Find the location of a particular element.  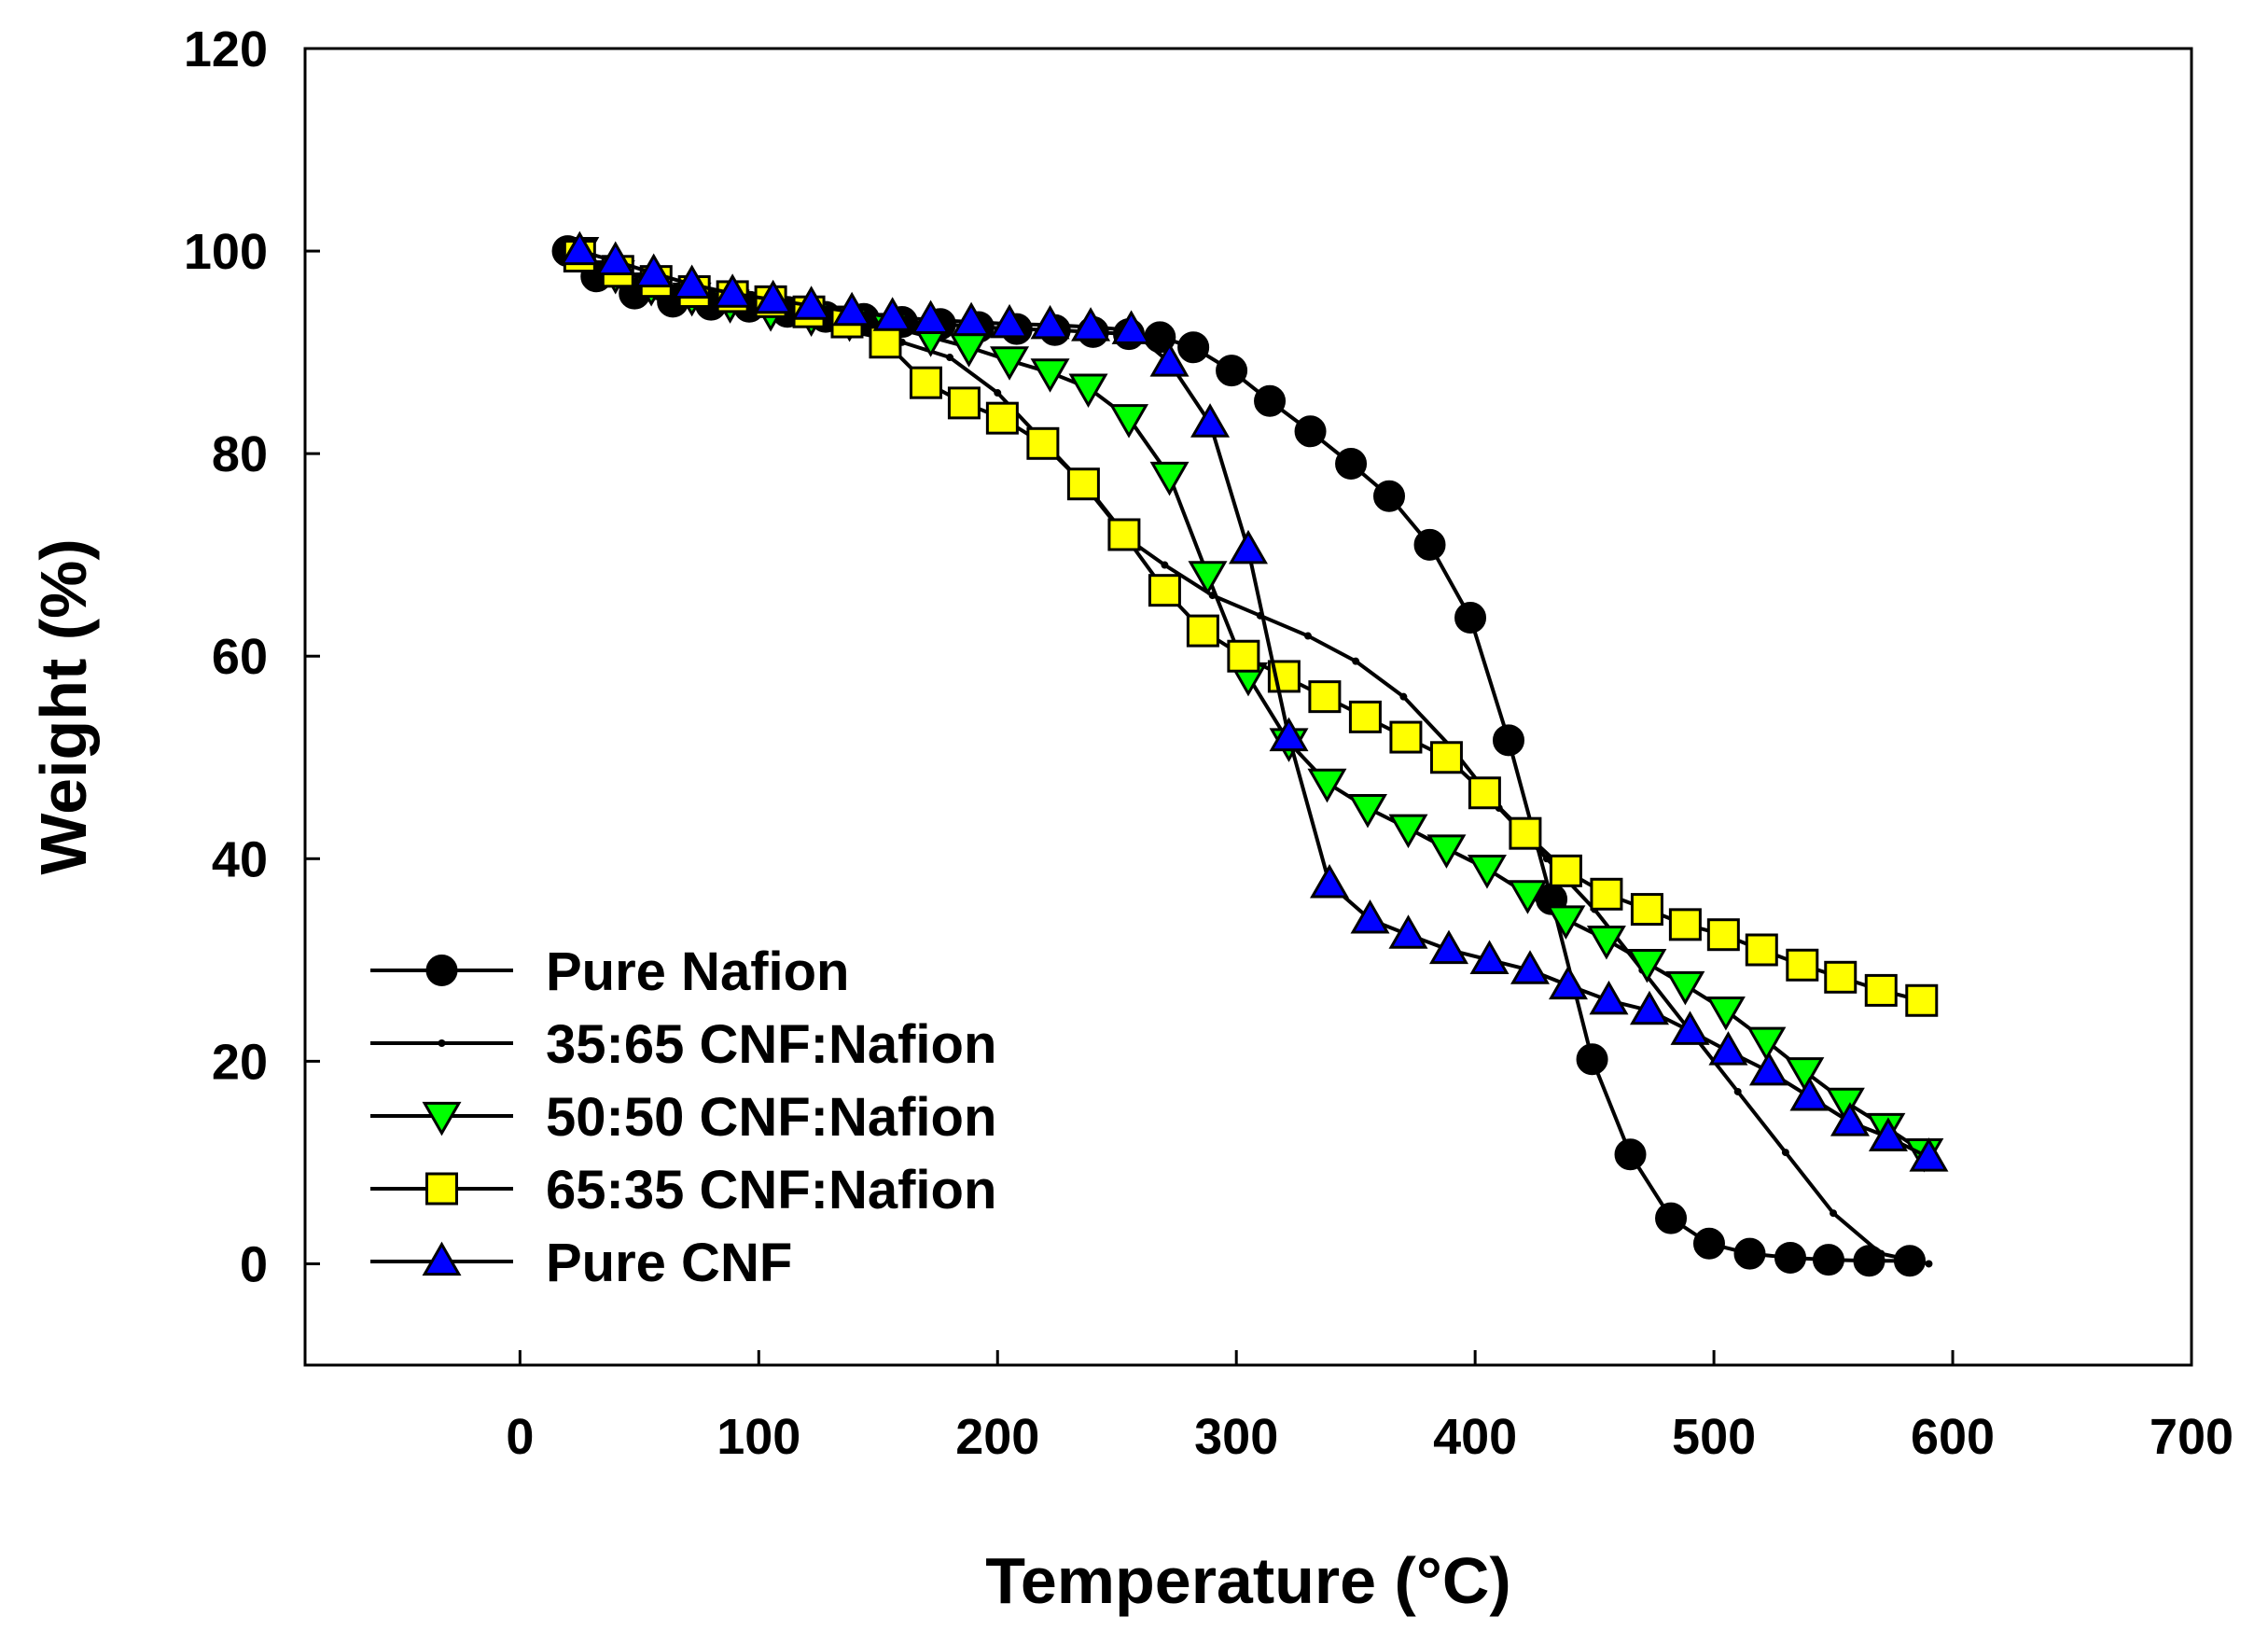

x-tick-label: 600 is located at coordinates (1953, 1437).